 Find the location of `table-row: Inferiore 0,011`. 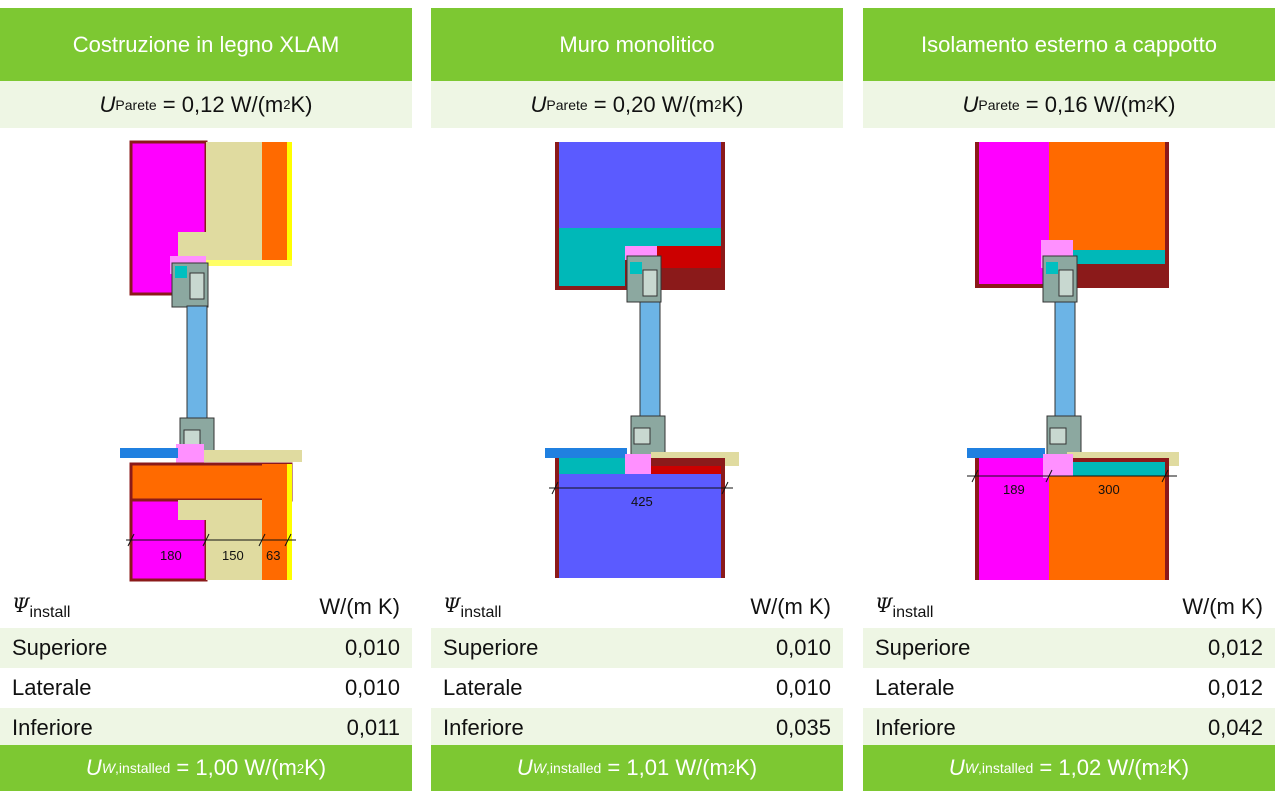

table-row: Inferiore 0,011 is located at coordinates (206, 728).